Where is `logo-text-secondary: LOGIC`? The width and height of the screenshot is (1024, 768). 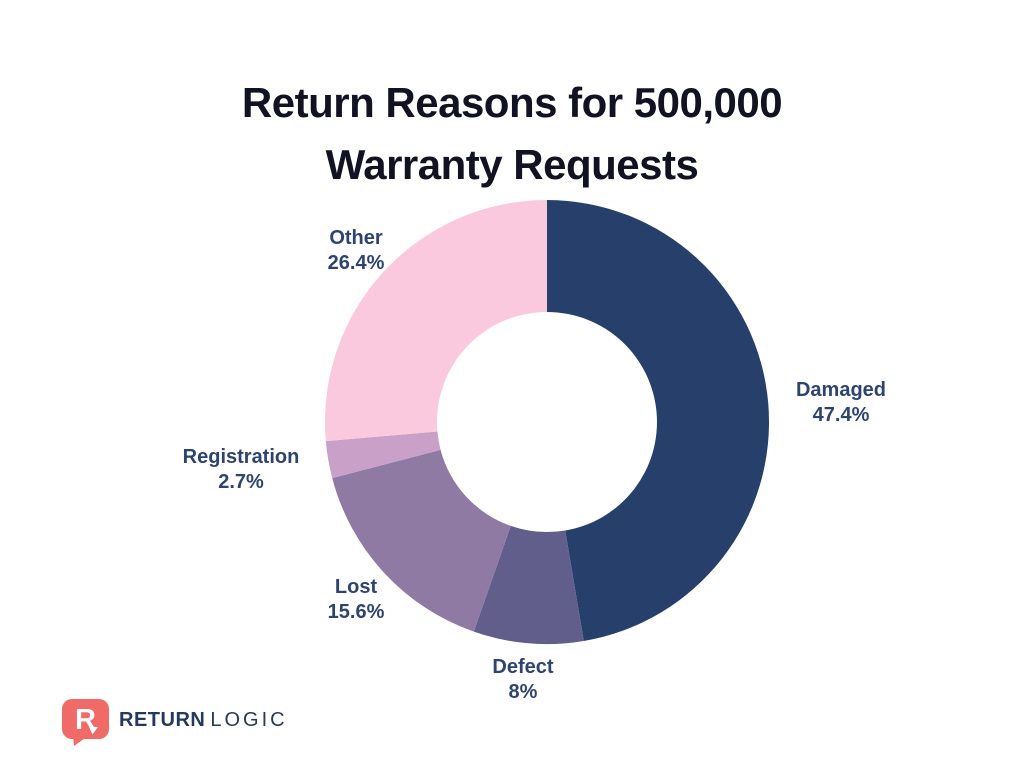 logo-text-secondary: LOGIC is located at coordinates (249, 720).